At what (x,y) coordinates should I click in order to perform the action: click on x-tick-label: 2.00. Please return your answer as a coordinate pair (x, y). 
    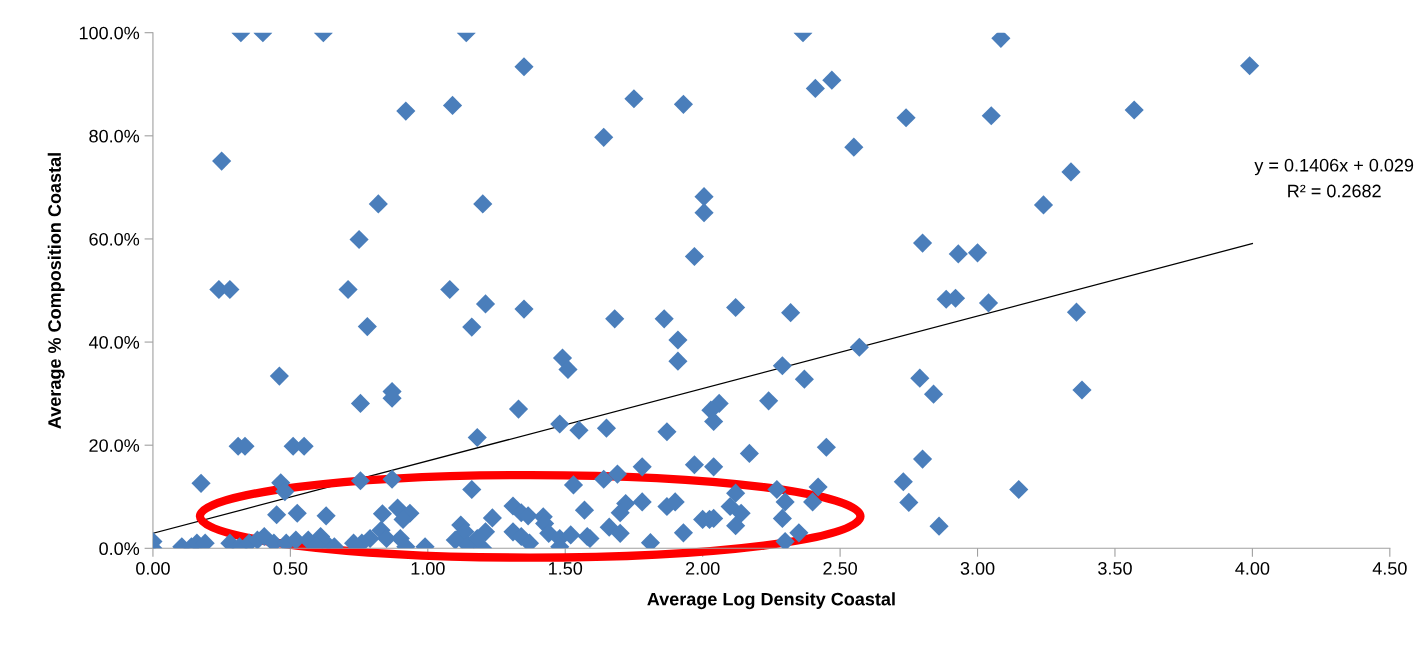
    Looking at the image, I should click on (703, 568).